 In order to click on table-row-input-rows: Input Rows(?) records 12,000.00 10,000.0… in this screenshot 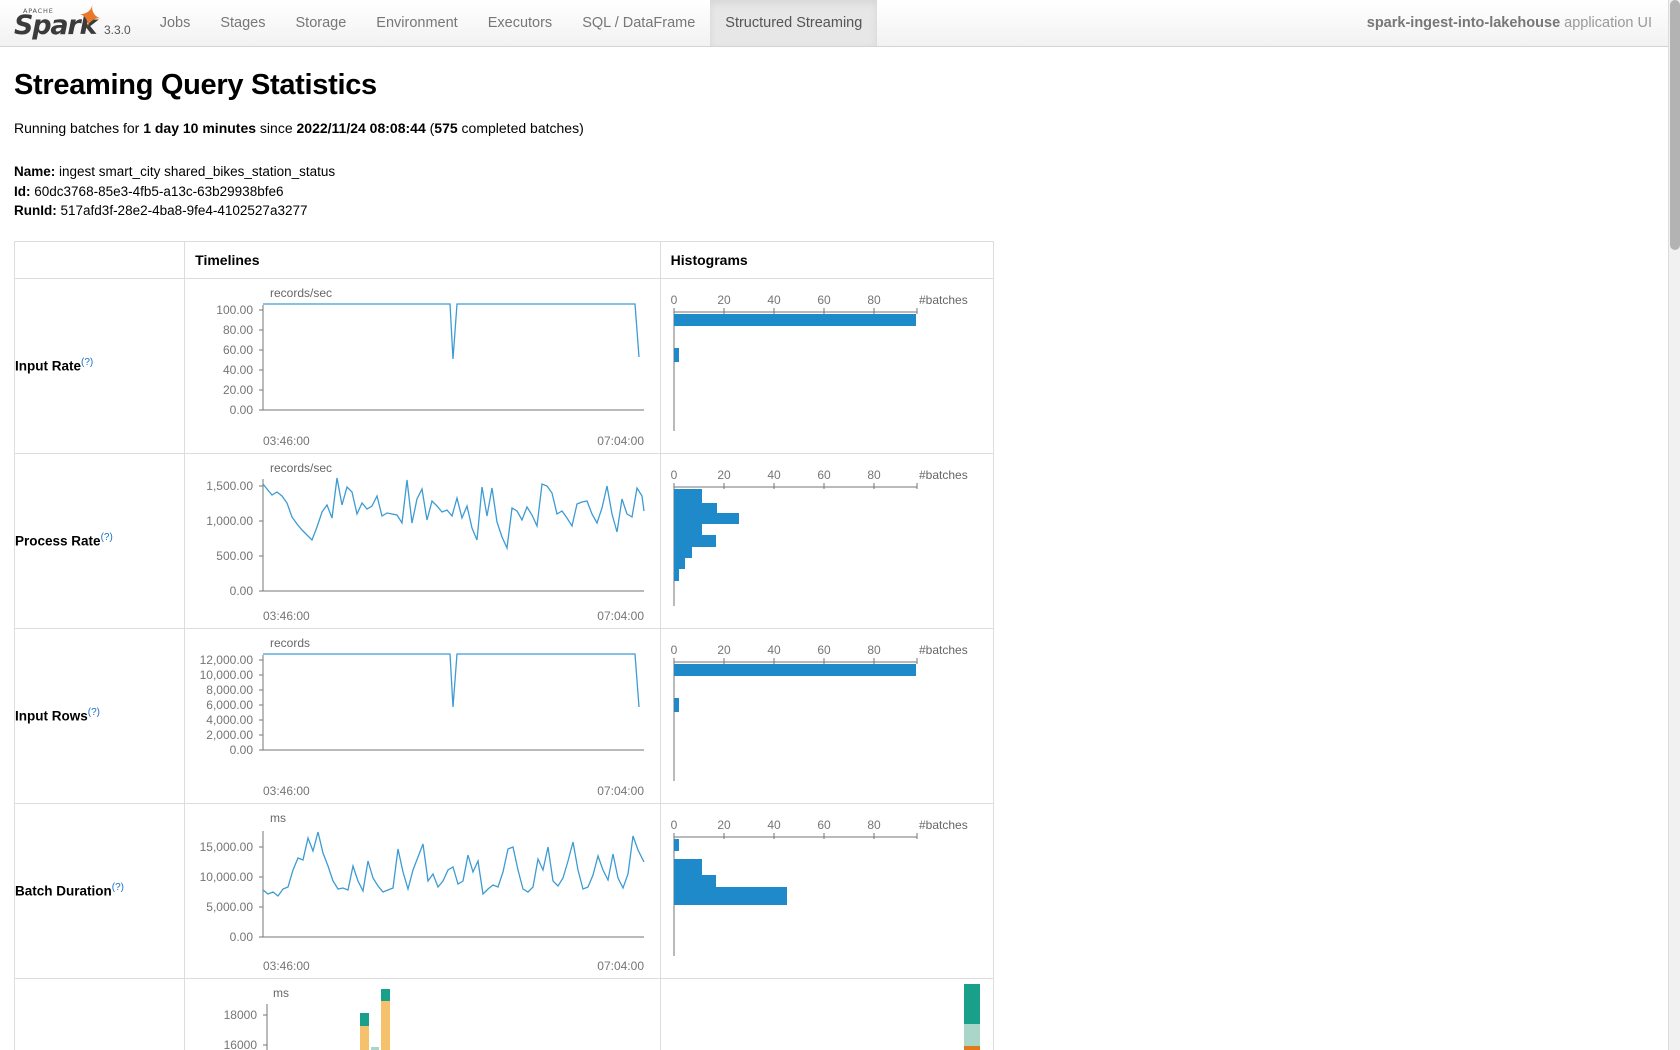, I will do `click(504, 715)`.